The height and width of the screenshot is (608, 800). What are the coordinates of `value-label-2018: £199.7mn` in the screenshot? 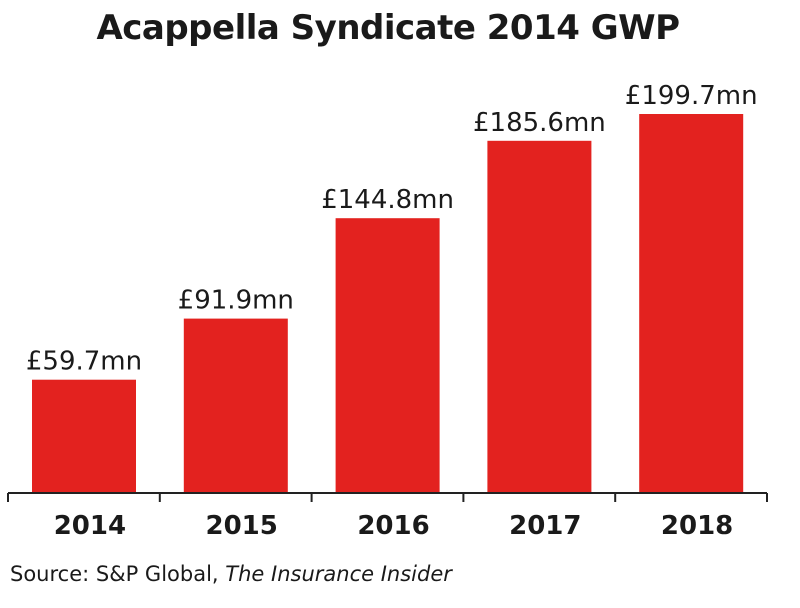 It's located at (691, 96).